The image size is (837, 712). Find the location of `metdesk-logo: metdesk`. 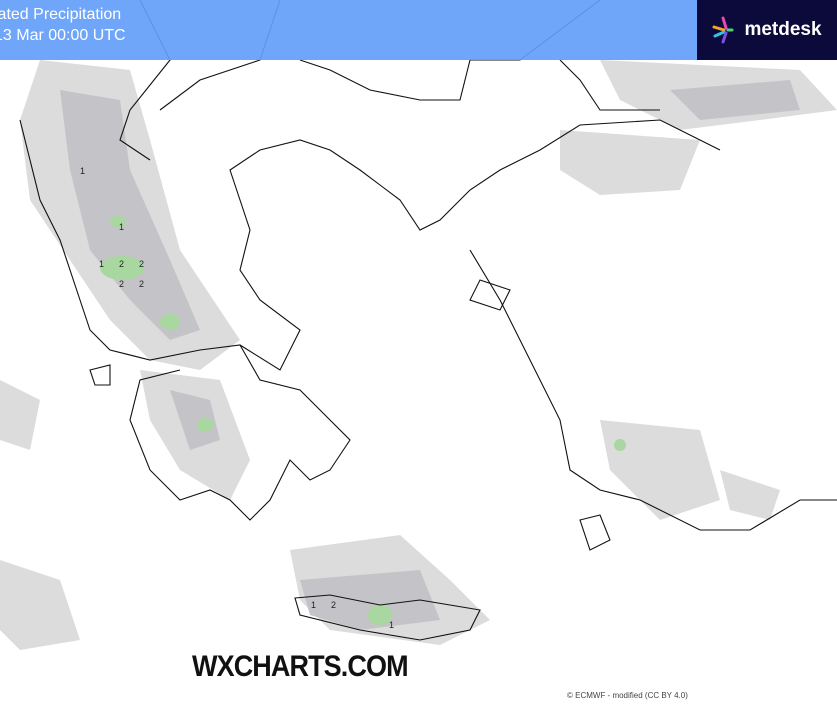

metdesk-logo: metdesk is located at coordinates (767, 30).